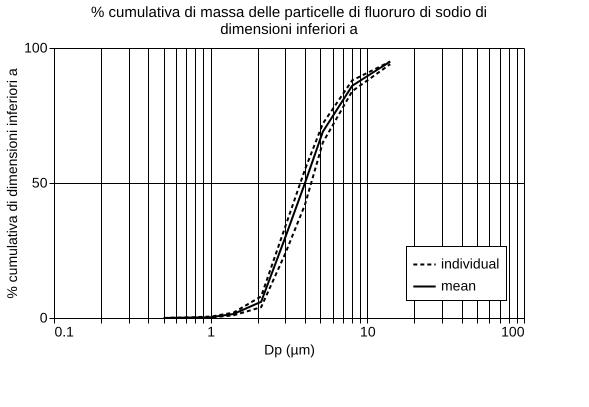  What do you see at coordinates (211, 332) in the screenshot?
I see `x-tick-label: 1` at bounding box center [211, 332].